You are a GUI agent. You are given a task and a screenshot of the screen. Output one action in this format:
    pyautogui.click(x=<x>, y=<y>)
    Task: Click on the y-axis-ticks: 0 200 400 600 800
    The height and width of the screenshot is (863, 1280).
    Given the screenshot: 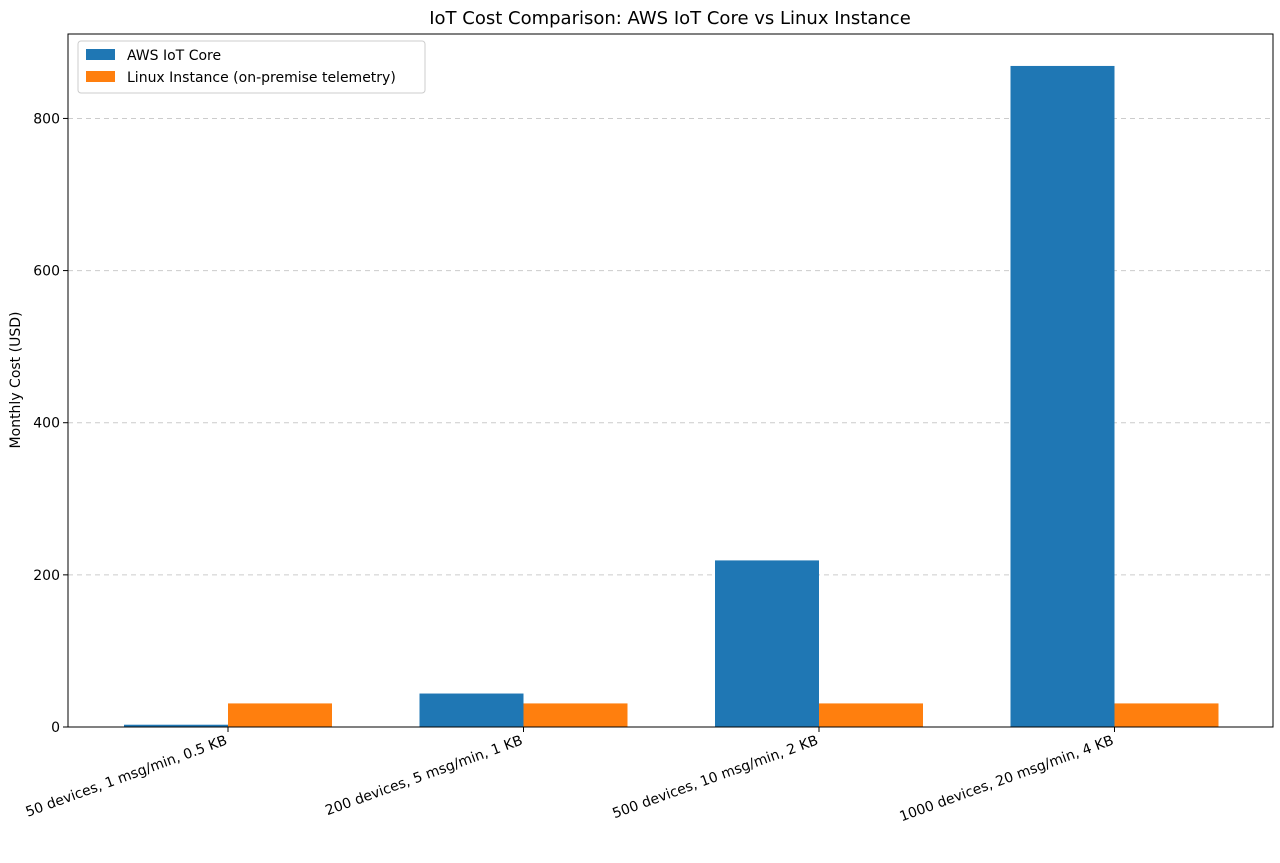 What is the action you would take?
    pyautogui.click(x=50, y=423)
    